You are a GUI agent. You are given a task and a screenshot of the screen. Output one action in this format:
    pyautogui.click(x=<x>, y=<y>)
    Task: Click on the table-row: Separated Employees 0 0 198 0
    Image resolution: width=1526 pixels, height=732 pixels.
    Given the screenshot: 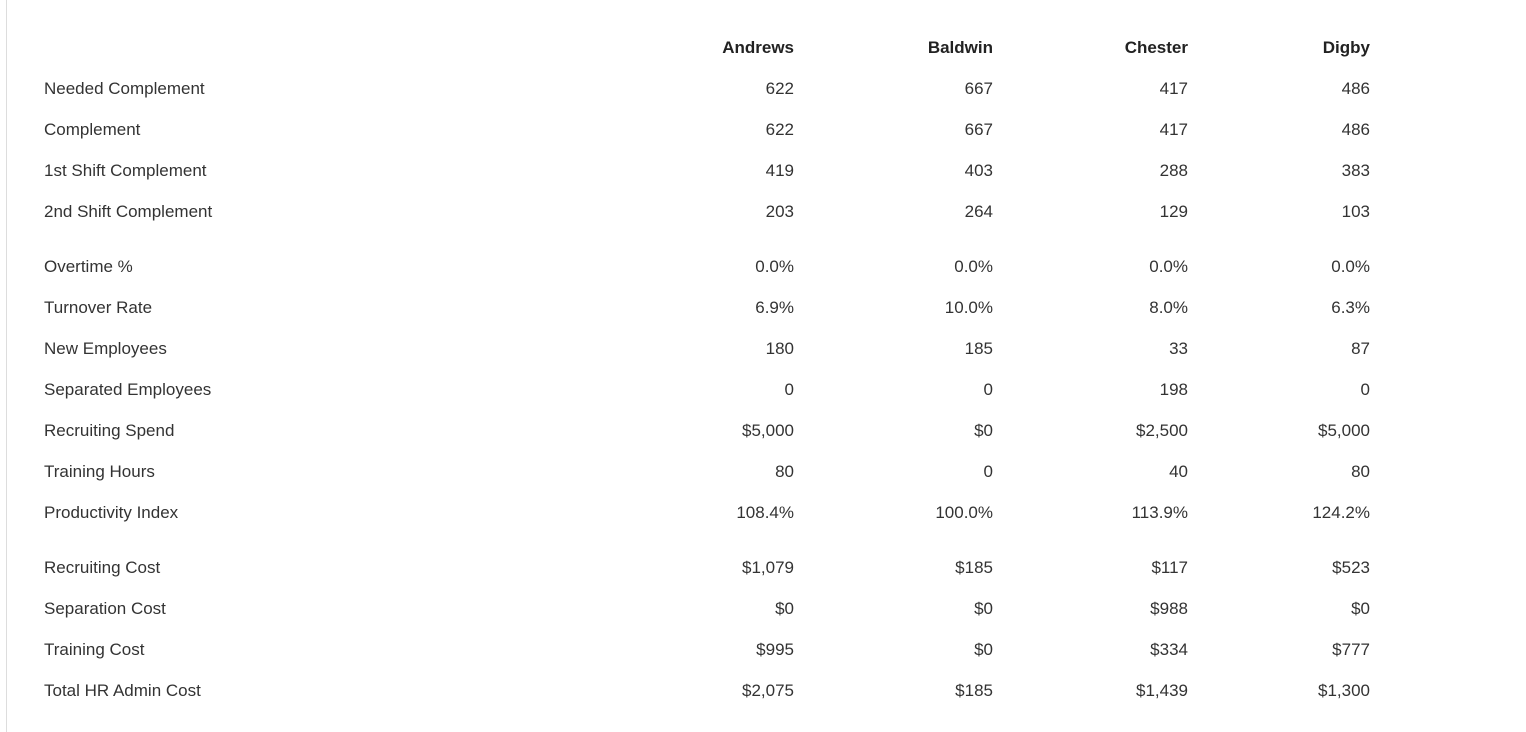 What is the action you would take?
    pyautogui.click(x=707, y=389)
    